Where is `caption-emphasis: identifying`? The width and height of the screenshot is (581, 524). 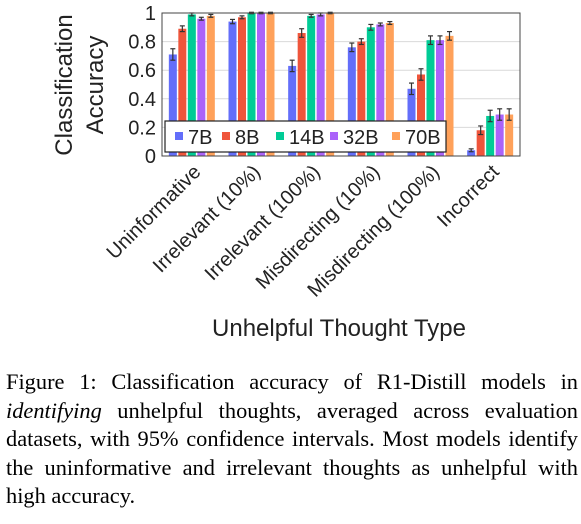 caption-emphasis: identifying is located at coordinates (54, 410).